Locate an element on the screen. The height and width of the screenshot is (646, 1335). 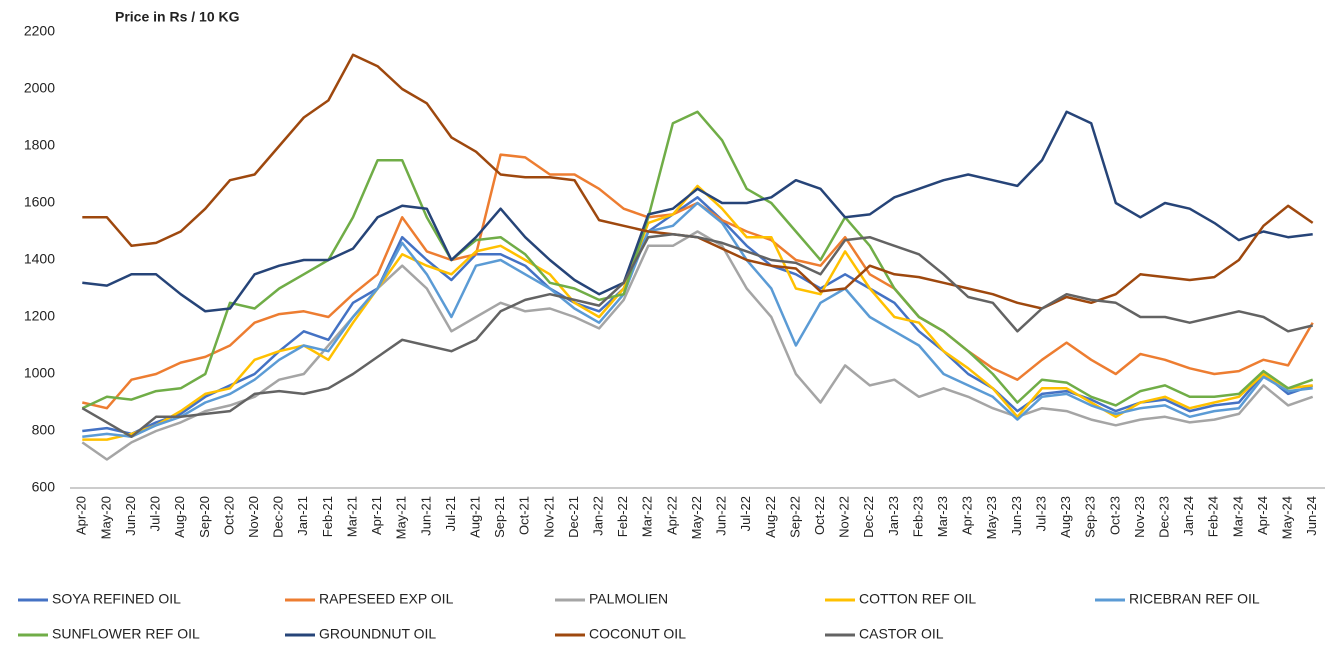
x-tick-label: Feb-22 is located at coordinates (622, 516).